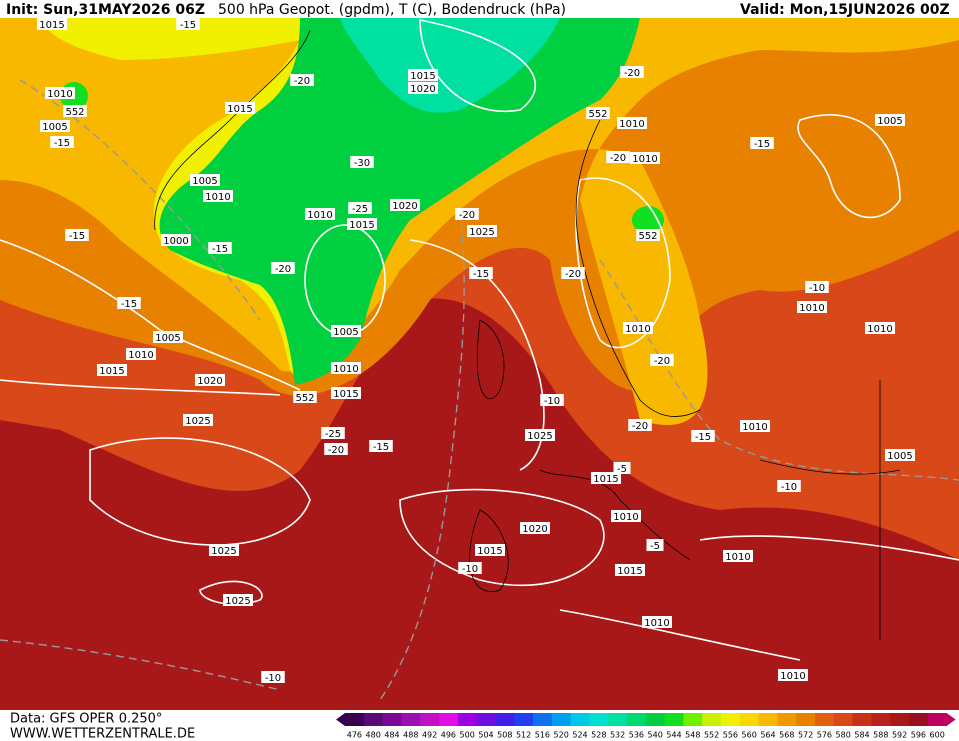 Image resolution: width=959 pixels, height=741 pixels. What do you see at coordinates (542, 735) in the screenshot?
I see `colorbar-label: 516` at bounding box center [542, 735].